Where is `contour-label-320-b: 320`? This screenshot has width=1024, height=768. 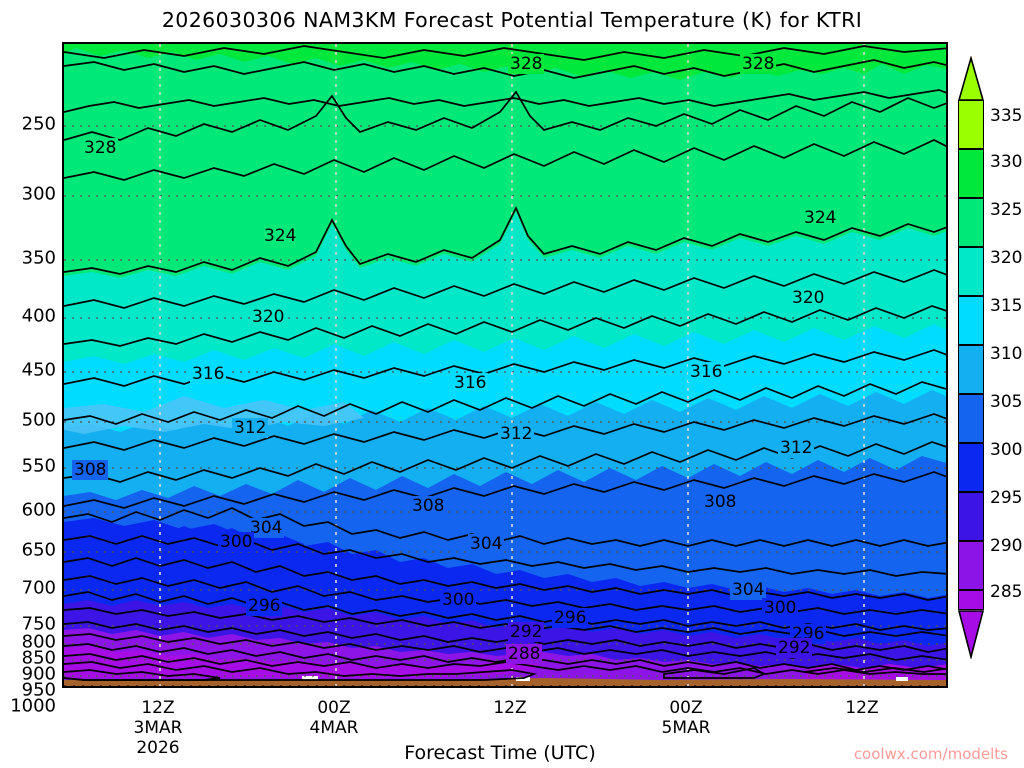
contour-label-320-b: 320 is located at coordinates (808, 298).